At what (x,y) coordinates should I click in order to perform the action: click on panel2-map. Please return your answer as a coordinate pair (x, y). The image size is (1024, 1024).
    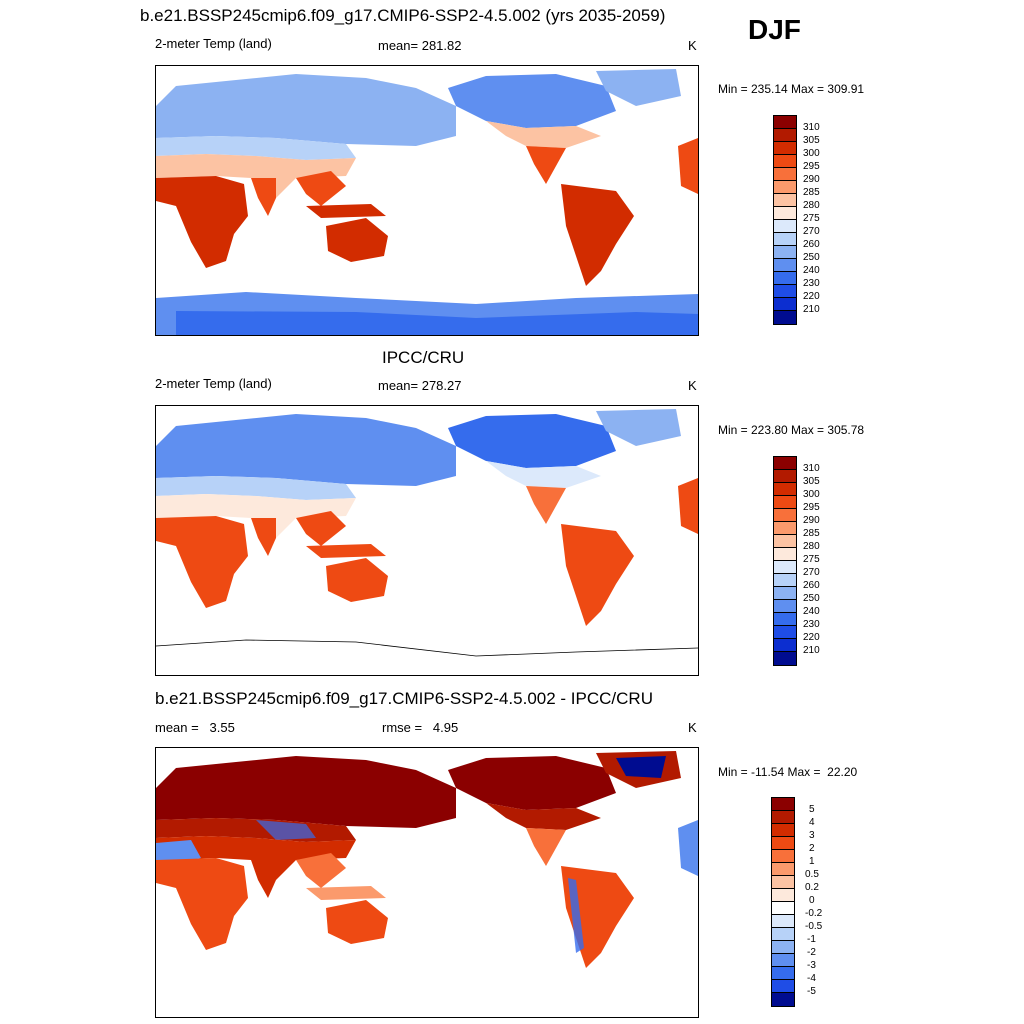
    Looking at the image, I should click on (427, 540).